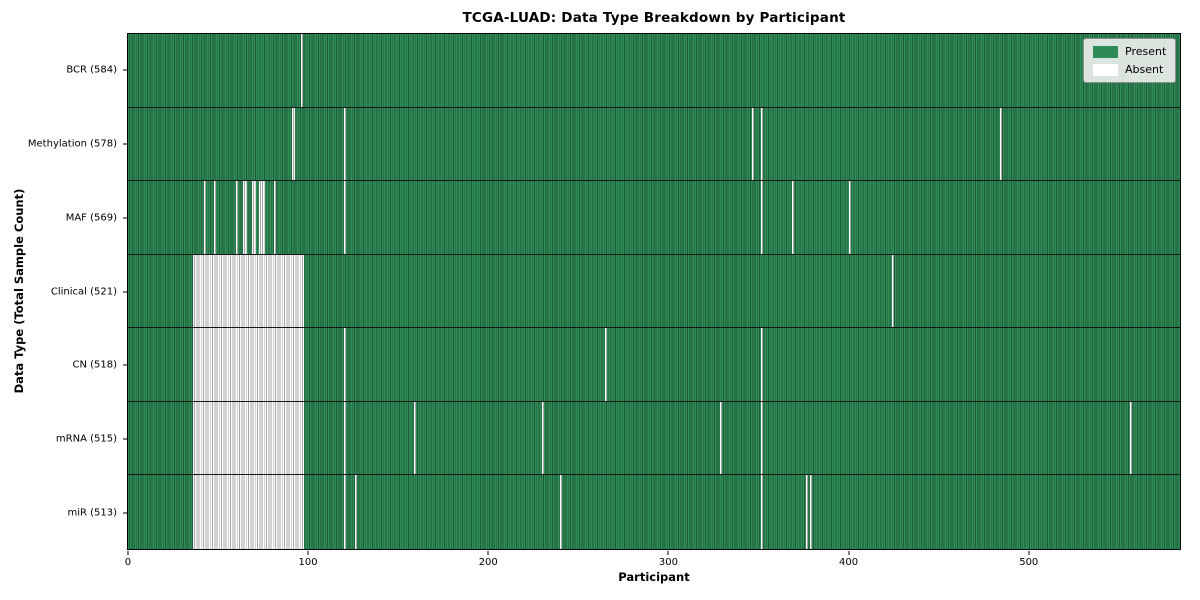 The image size is (1200, 600). I want to click on present-swatch, so click(1105, 51).